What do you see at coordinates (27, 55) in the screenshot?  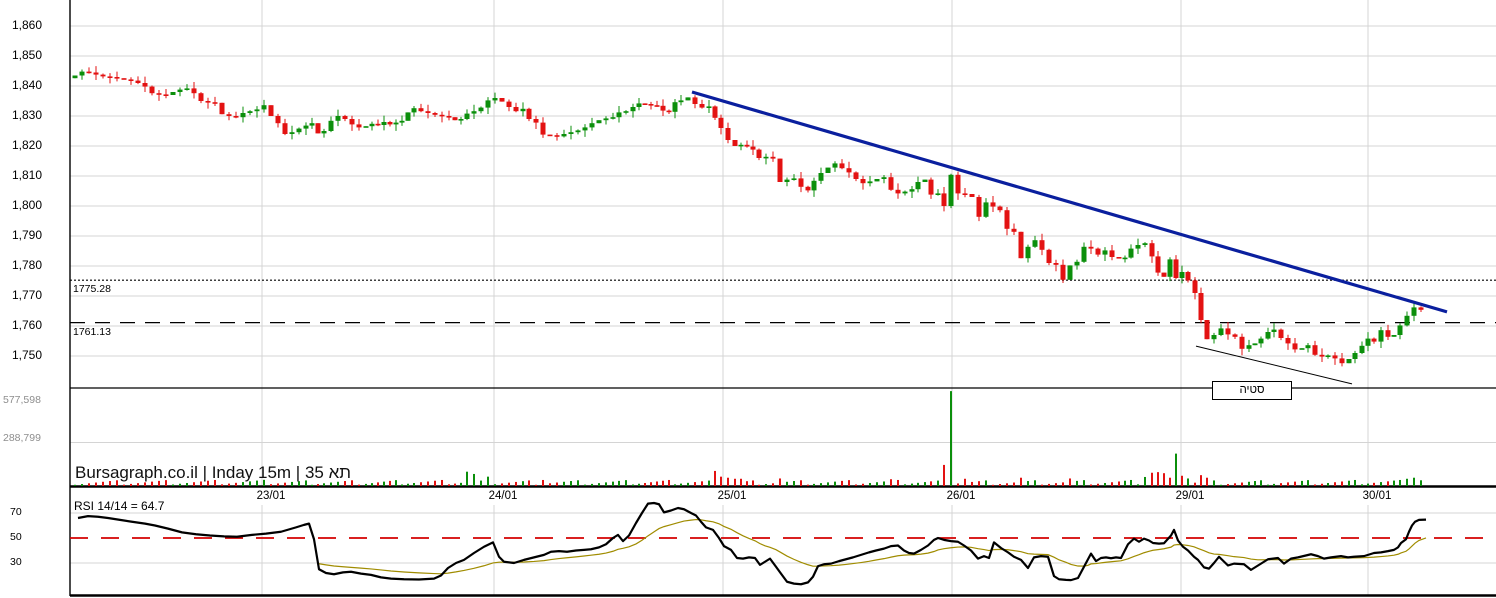 I see `price-axis-label: 1,850` at bounding box center [27, 55].